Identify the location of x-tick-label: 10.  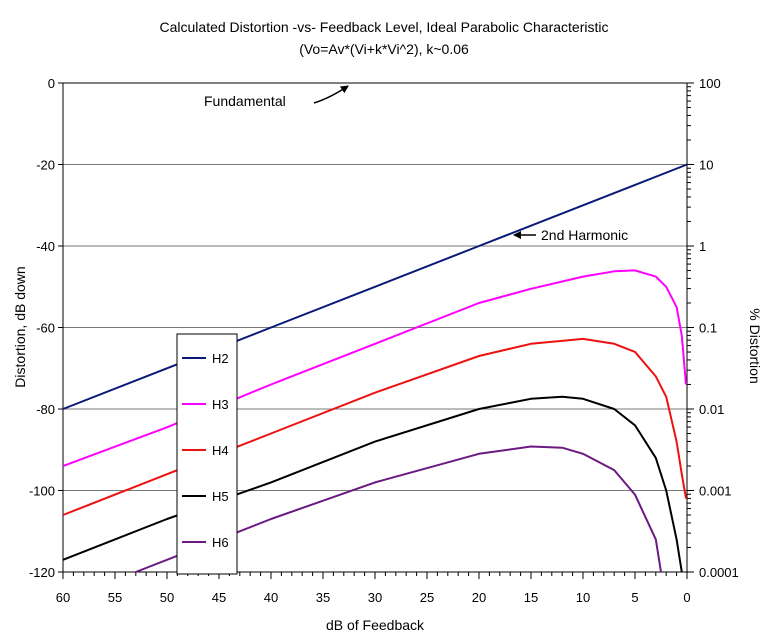
(583, 597).